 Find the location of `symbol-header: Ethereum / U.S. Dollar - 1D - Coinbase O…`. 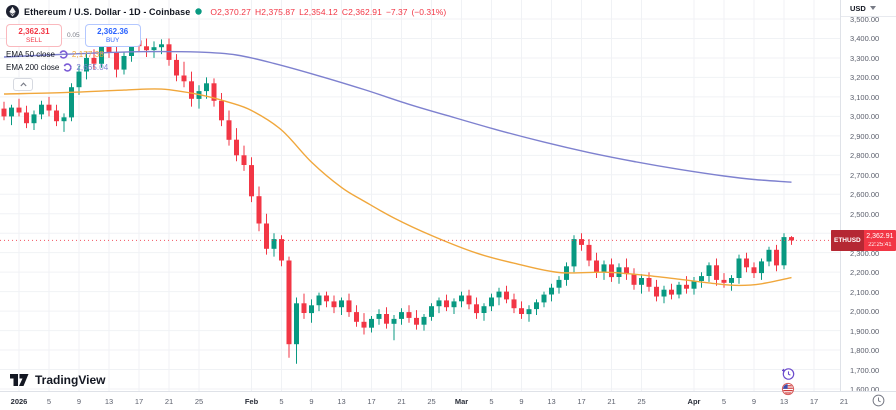

symbol-header: Ethereum / U.S. Dollar - 1D - Coinbase O… is located at coordinates (226, 11).